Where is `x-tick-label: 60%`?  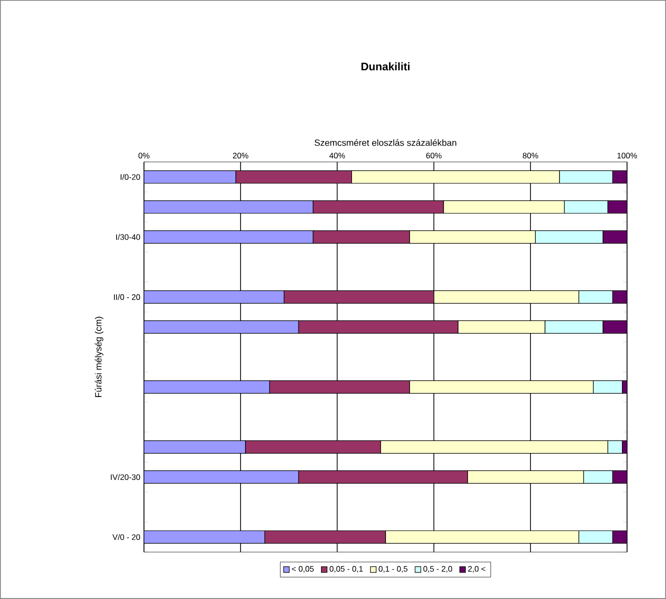 x-tick-label: 60% is located at coordinates (434, 155).